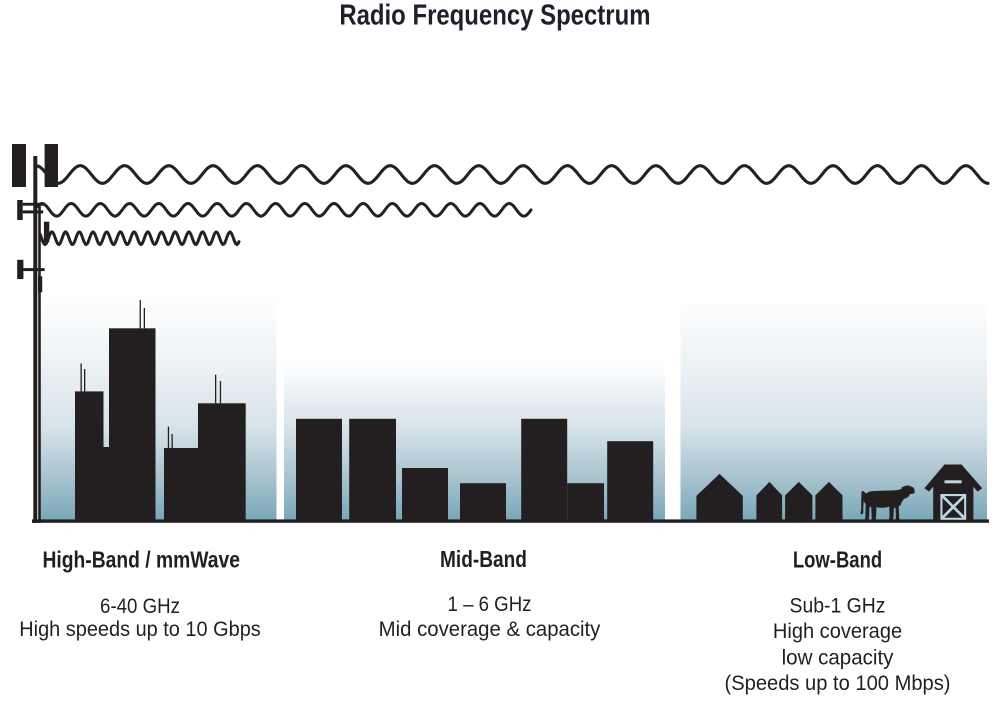  Describe the element at coordinates (494, 15) in the screenshot. I see `svg-text: Radio Frequency Spectrum` at that location.